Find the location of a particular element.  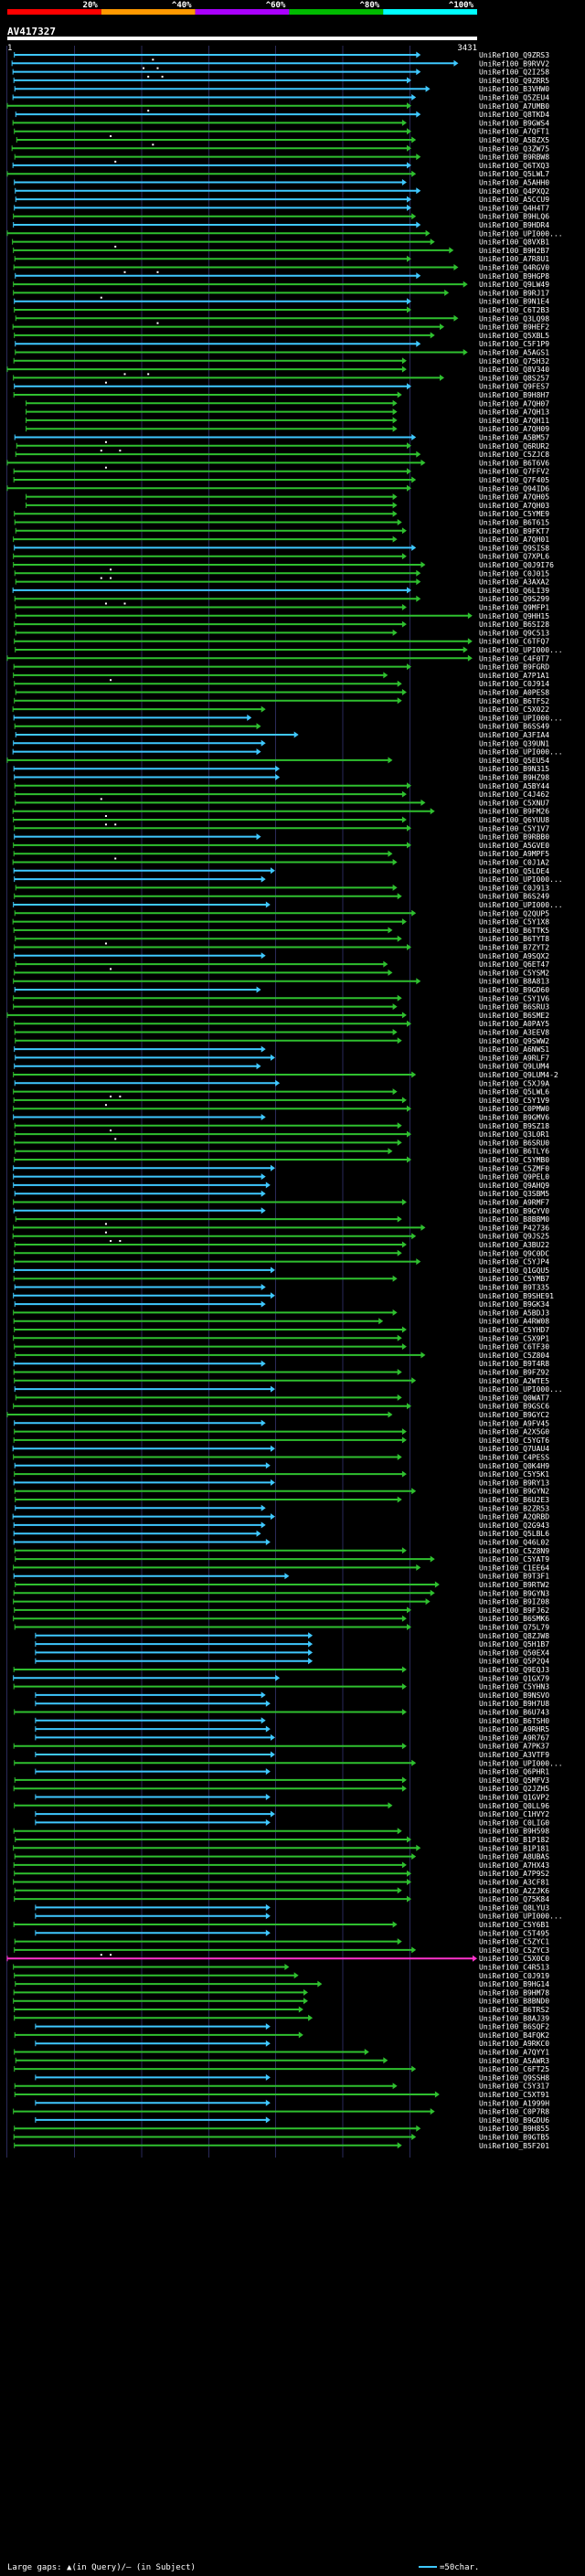

hit-label: UniRef100_B9GK34 is located at coordinates (514, 1304).